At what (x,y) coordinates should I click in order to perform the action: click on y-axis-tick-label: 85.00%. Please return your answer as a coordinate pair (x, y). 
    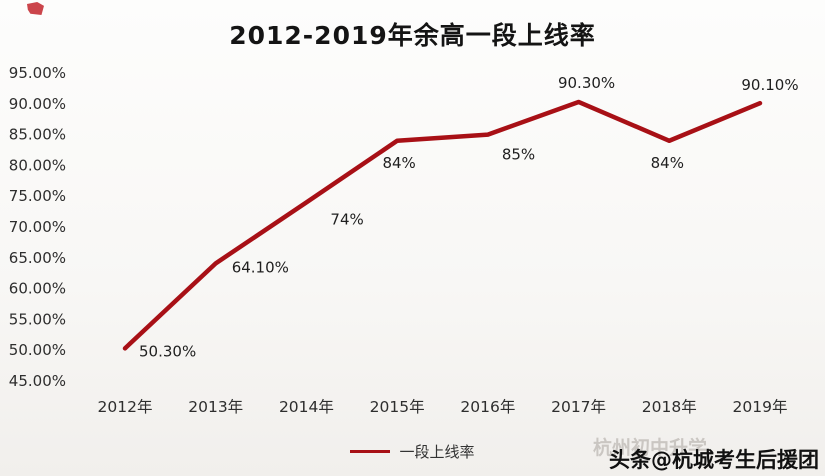
    Looking at the image, I should click on (37, 135).